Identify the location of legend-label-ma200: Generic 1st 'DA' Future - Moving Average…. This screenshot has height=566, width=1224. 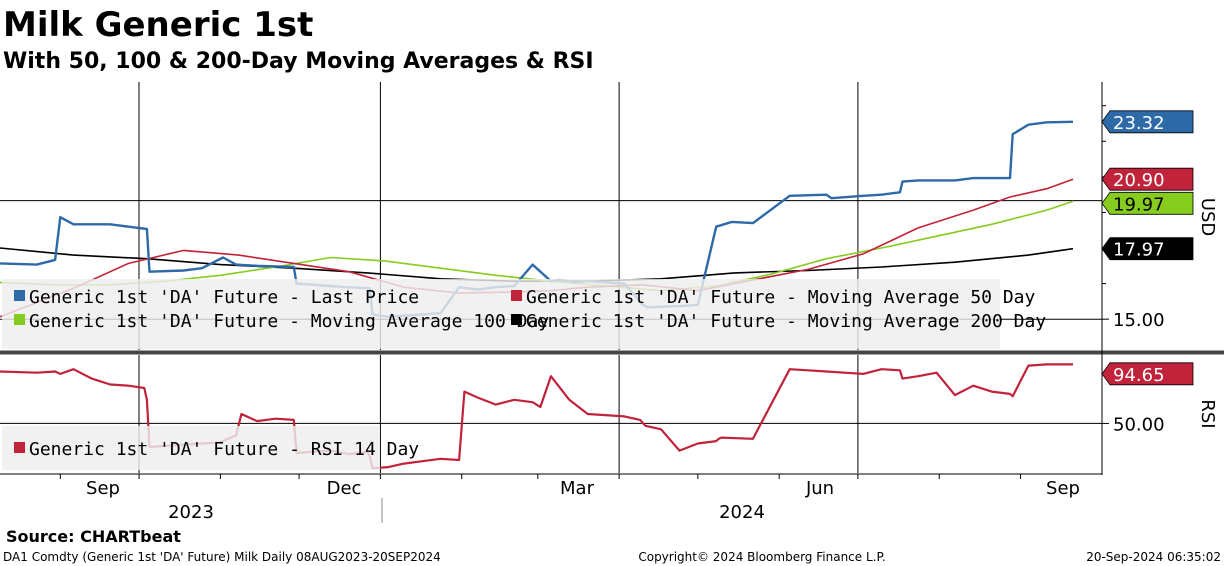
(786, 321).